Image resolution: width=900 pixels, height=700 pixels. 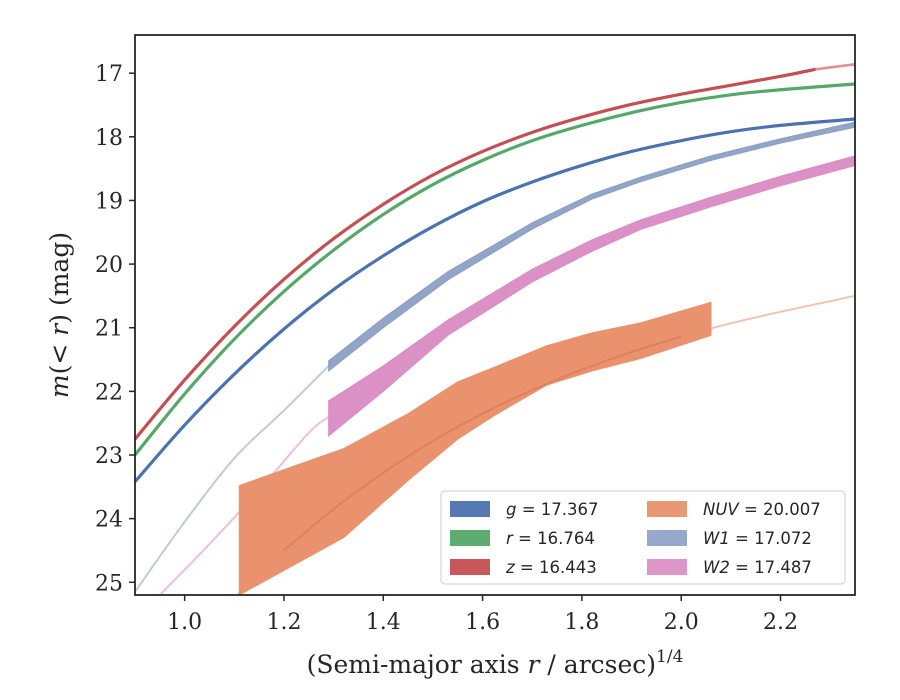 I want to click on legend-var-z: z, so click(x=510, y=567).